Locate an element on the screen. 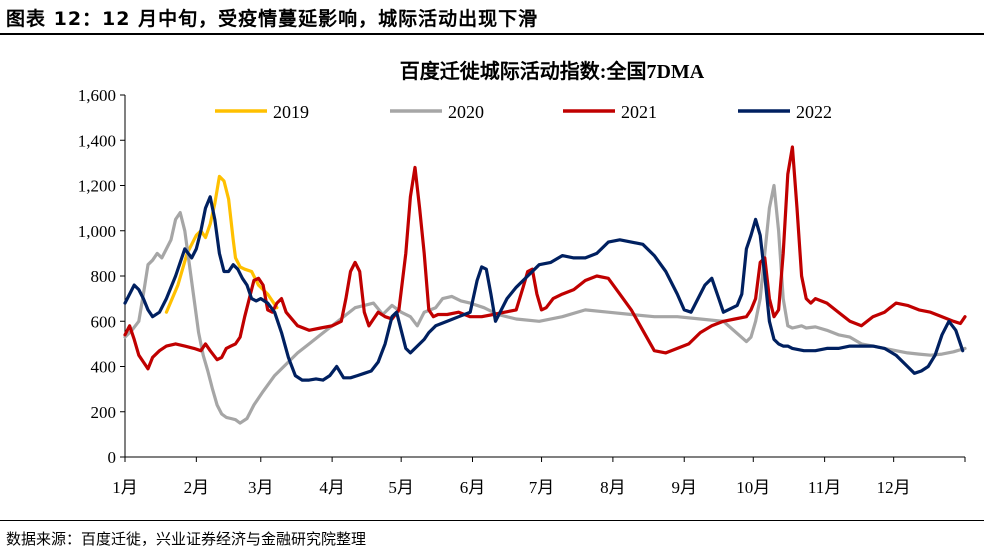 This screenshot has width=984, height=552. y-tick-label: 1,400 is located at coordinates (97, 140).